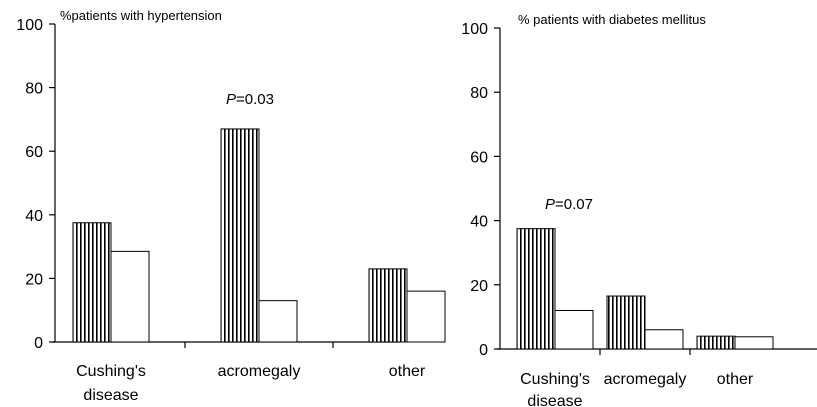  I want to click on p-value-annotation: P=0.07, so click(569, 204).